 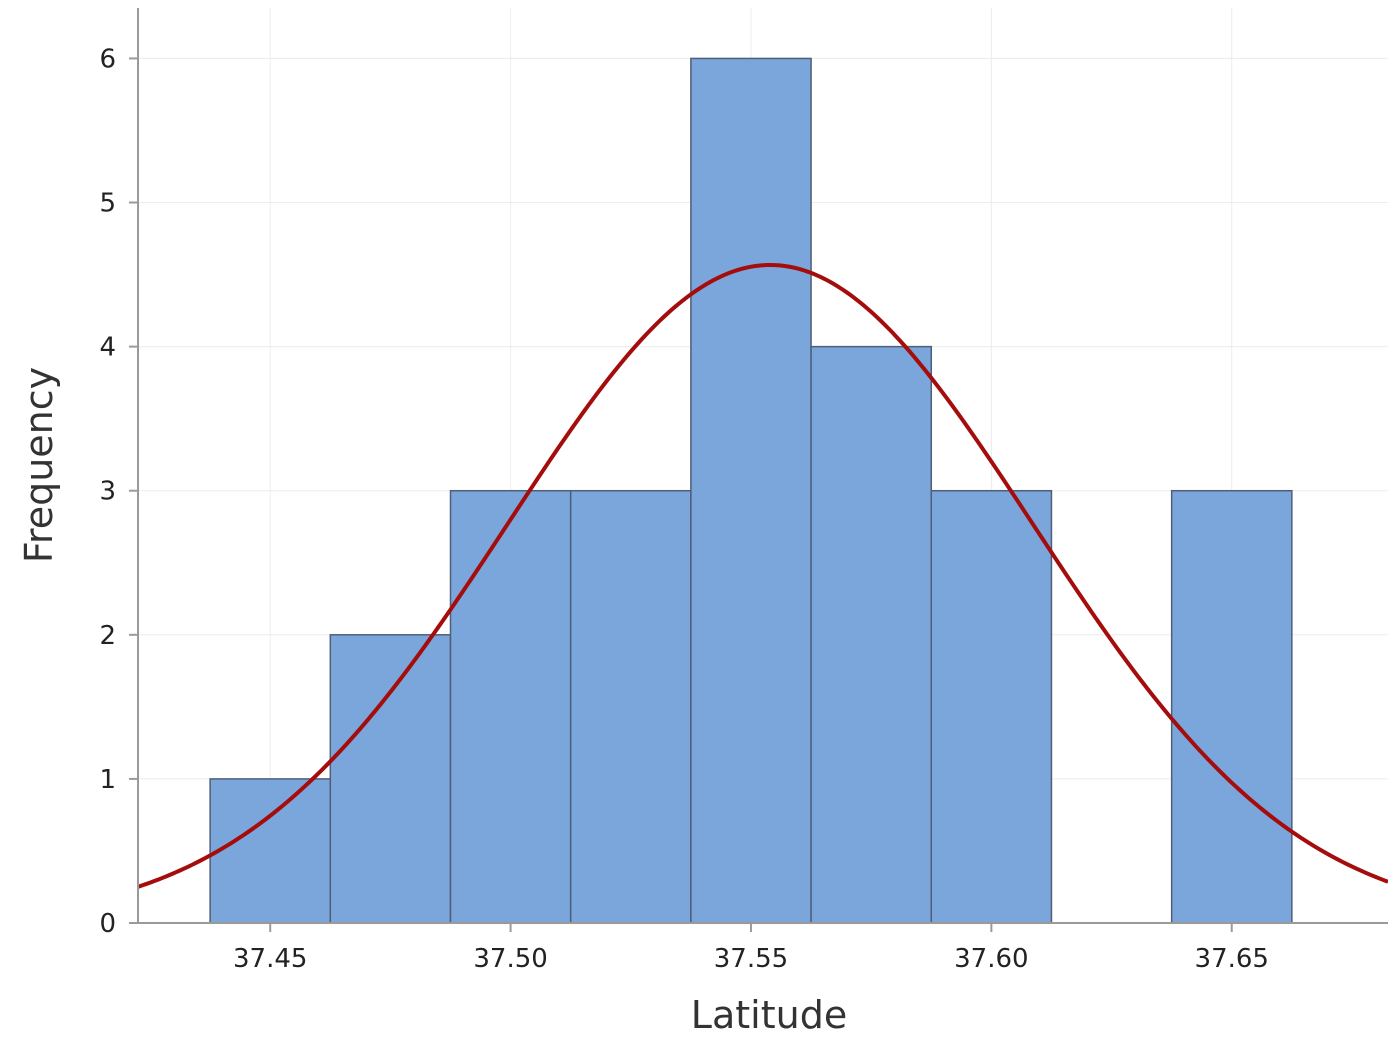 What do you see at coordinates (107, 59) in the screenshot?
I see `y-tick-label: 6` at bounding box center [107, 59].